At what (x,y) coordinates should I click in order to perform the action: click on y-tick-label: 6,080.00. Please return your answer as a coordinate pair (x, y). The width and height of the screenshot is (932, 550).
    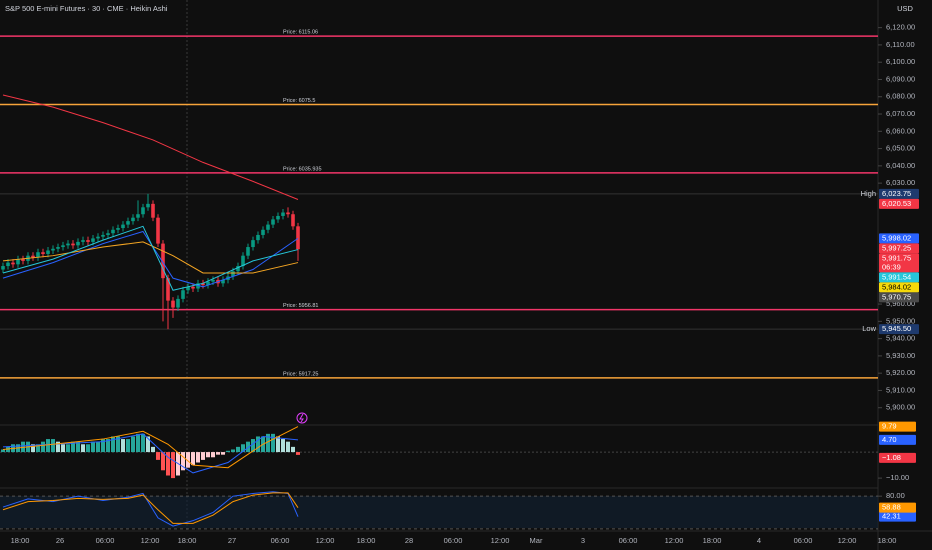
    Looking at the image, I should click on (900, 96).